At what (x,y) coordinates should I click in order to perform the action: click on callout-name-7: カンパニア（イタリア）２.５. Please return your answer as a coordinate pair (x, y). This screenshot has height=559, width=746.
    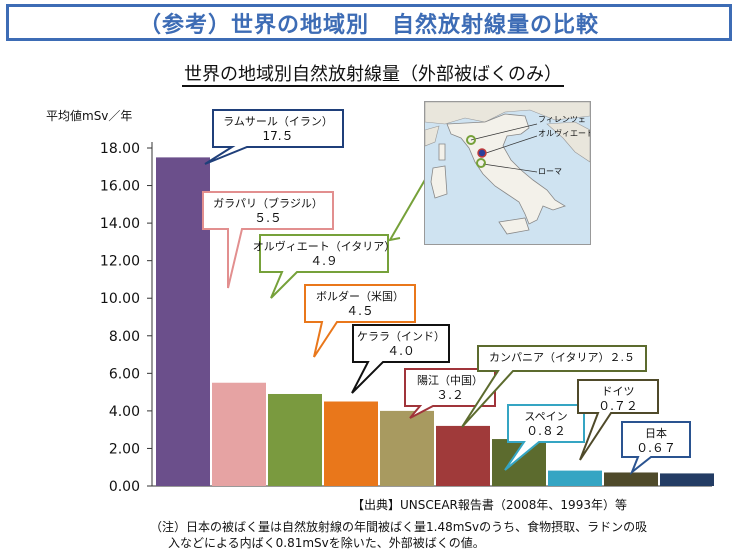
    Looking at the image, I should click on (562, 357).